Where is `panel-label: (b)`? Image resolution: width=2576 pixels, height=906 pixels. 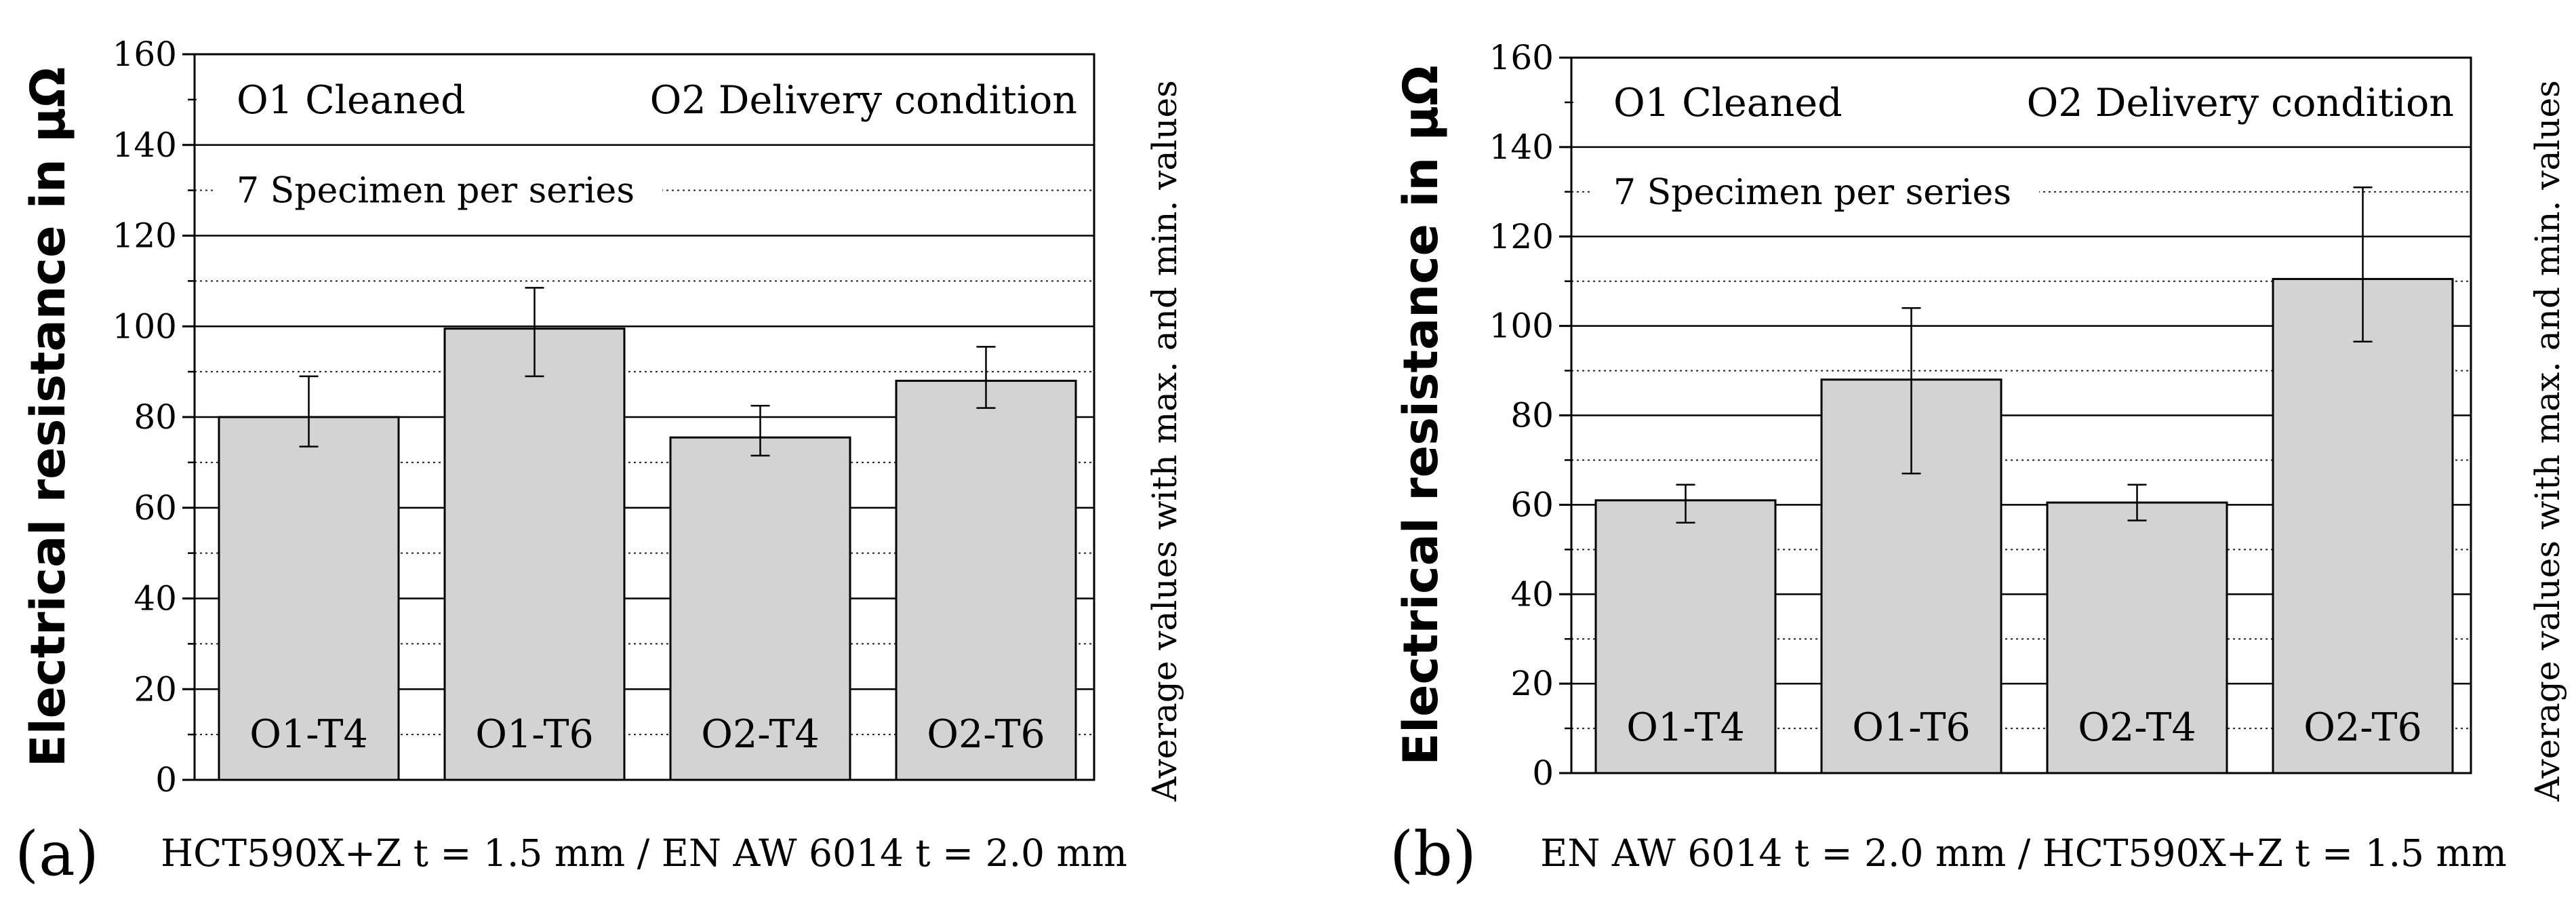 panel-label: (b) is located at coordinates (1433, 854).